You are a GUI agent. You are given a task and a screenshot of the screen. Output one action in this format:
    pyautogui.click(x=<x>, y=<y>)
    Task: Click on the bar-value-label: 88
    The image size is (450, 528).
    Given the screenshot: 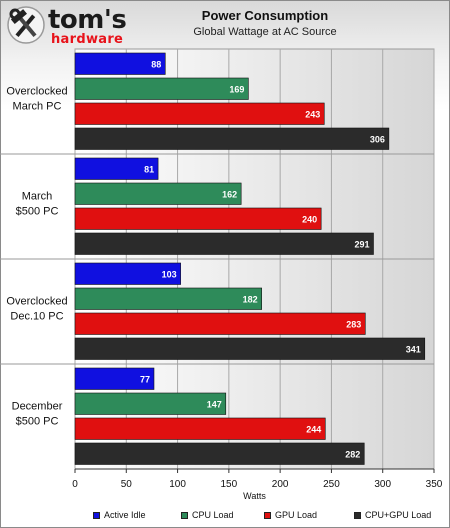 What is the action you would take?
    pyautogui.click(x=156, y=64)
    